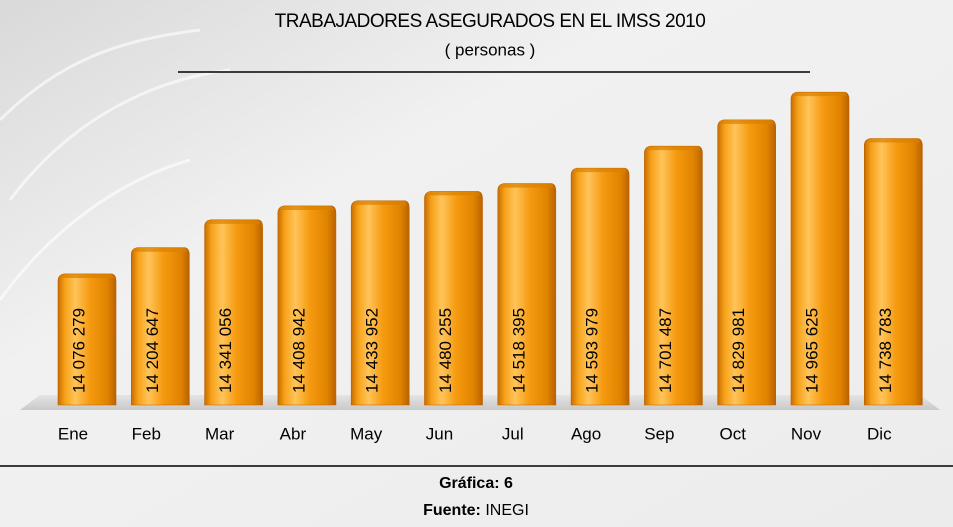 The height and width of the screenshot is (527, 953). What do you see at coordinates (507, 510) in the screenshot?
I see `source-value: INEGI` at bounding box center [507, 510].